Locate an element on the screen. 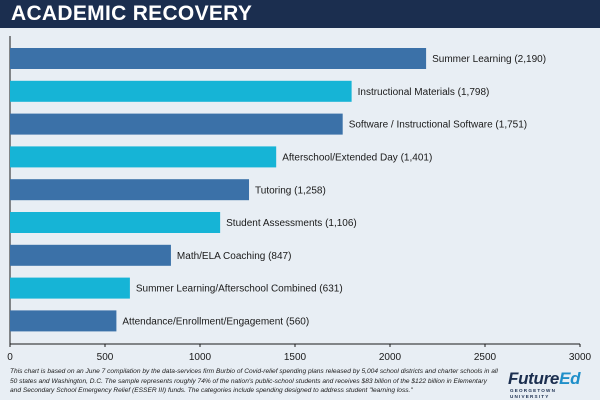 This screenshot has width=600, height=400. page-title: ACADEMIC RECOVERY is located at coordinates (132, 13).